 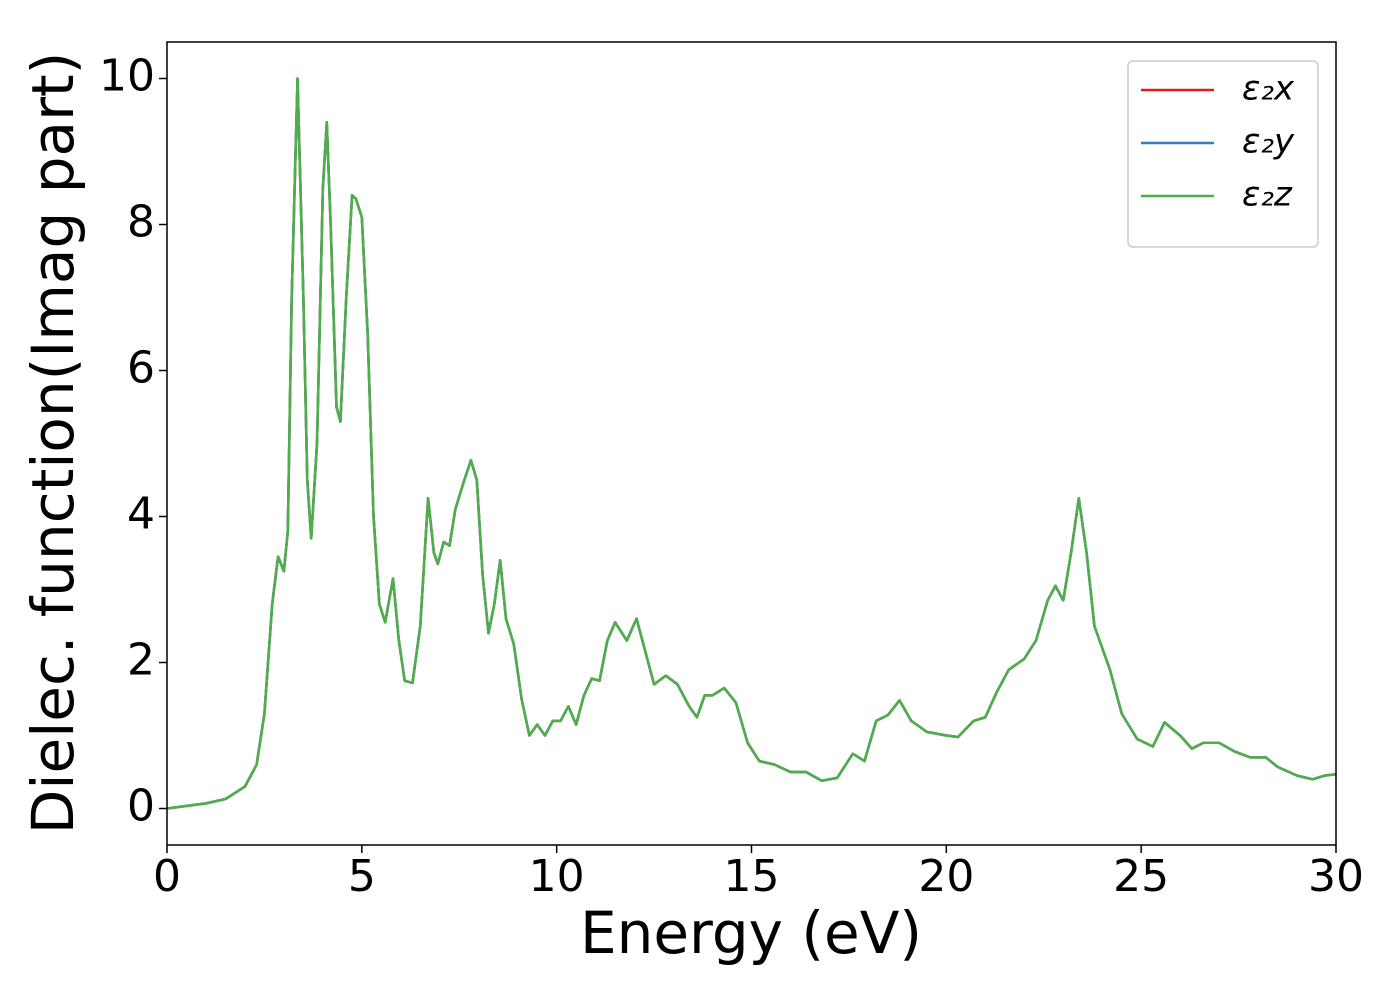 What do you see at coordinates (1141, 876) in the screenshot?
I see `x-tick-label: 25` at bounding box center [1141, 876].